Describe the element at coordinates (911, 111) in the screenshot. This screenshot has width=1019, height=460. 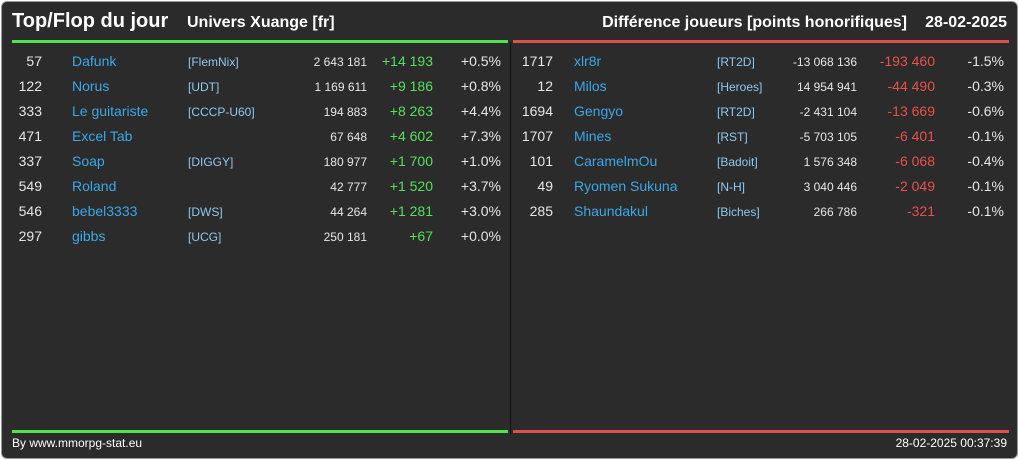
I see `diff-value: -13 669` at that location.